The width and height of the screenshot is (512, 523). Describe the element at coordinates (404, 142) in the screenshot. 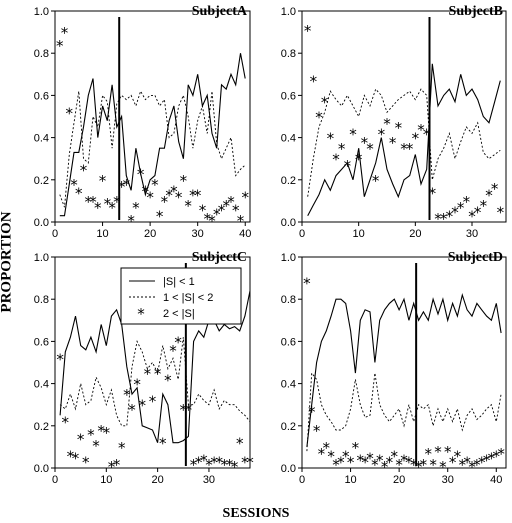

I see `subjectb-series-1to2-line` at that location.